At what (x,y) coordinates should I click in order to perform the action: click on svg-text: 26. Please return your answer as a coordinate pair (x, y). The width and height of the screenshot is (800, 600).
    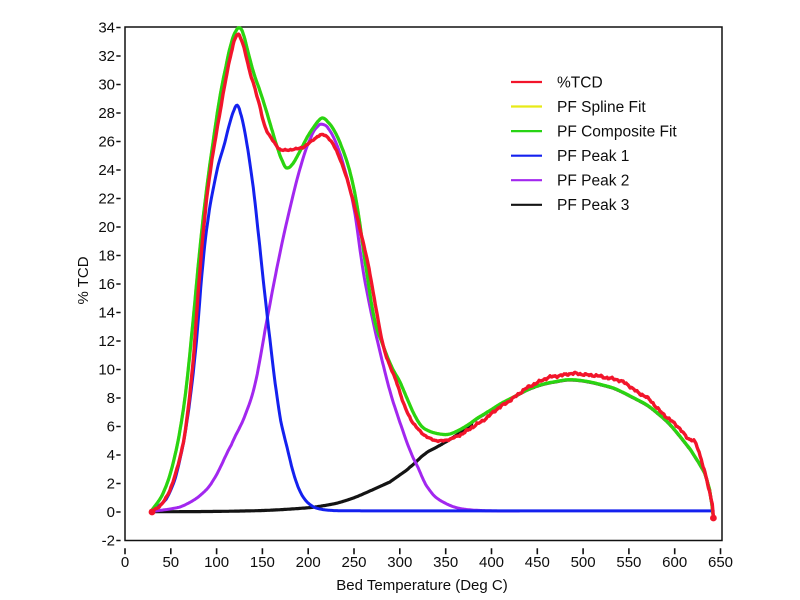
    Looking at the image, I should click on (106, 142).